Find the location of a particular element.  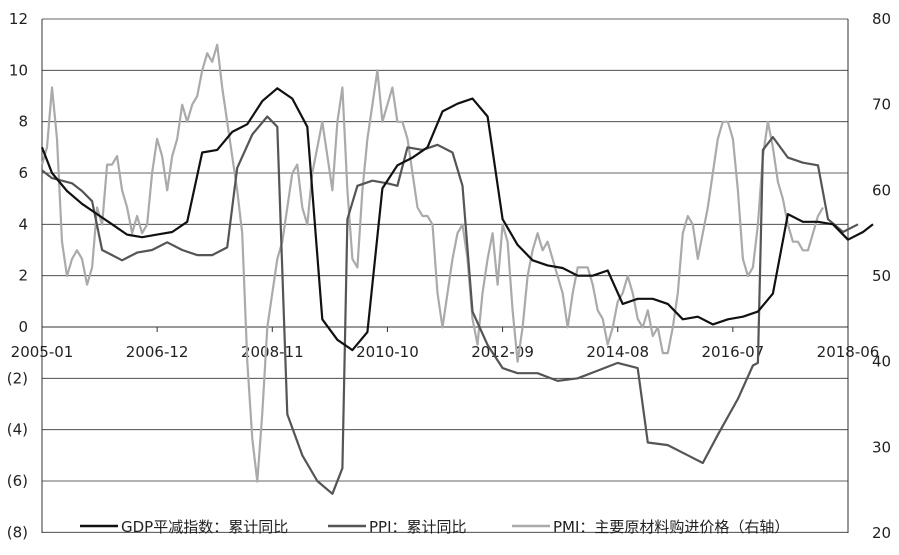

left-tick-label: (2) is located at coordinates (17, 378).